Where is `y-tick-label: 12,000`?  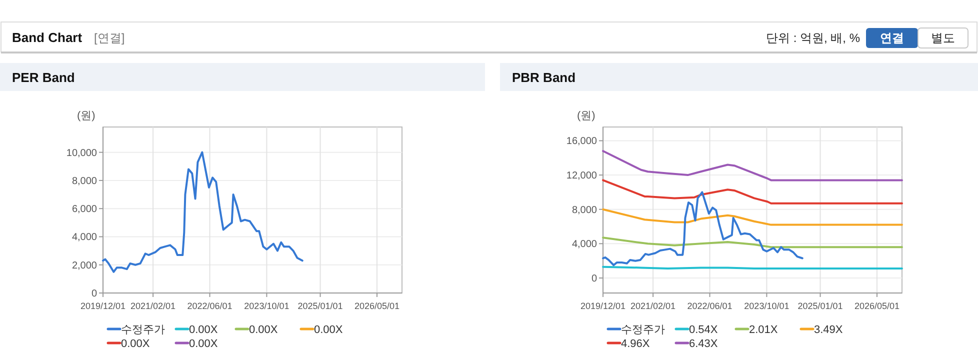
y-tick-label: 12,000 is located at coordinates (582, 176).